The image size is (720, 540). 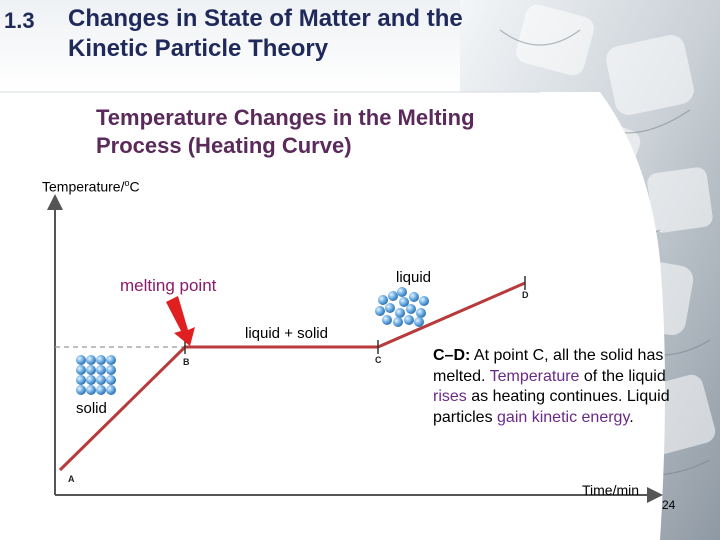 I want to click on liquid-solid-label: liquid + solid, so click(x=286, y=333).